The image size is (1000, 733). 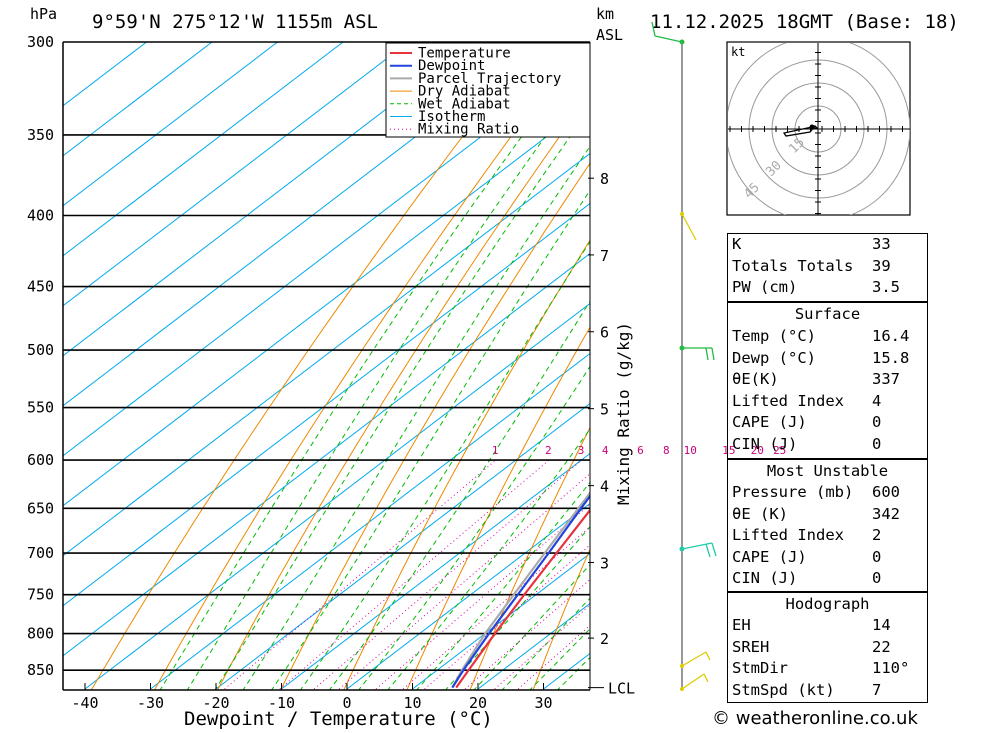 What do you see at coordinates (816, 379) in the screenshot?
I see `surface-row: θE(K) 337` at bounding box center [816, 379].